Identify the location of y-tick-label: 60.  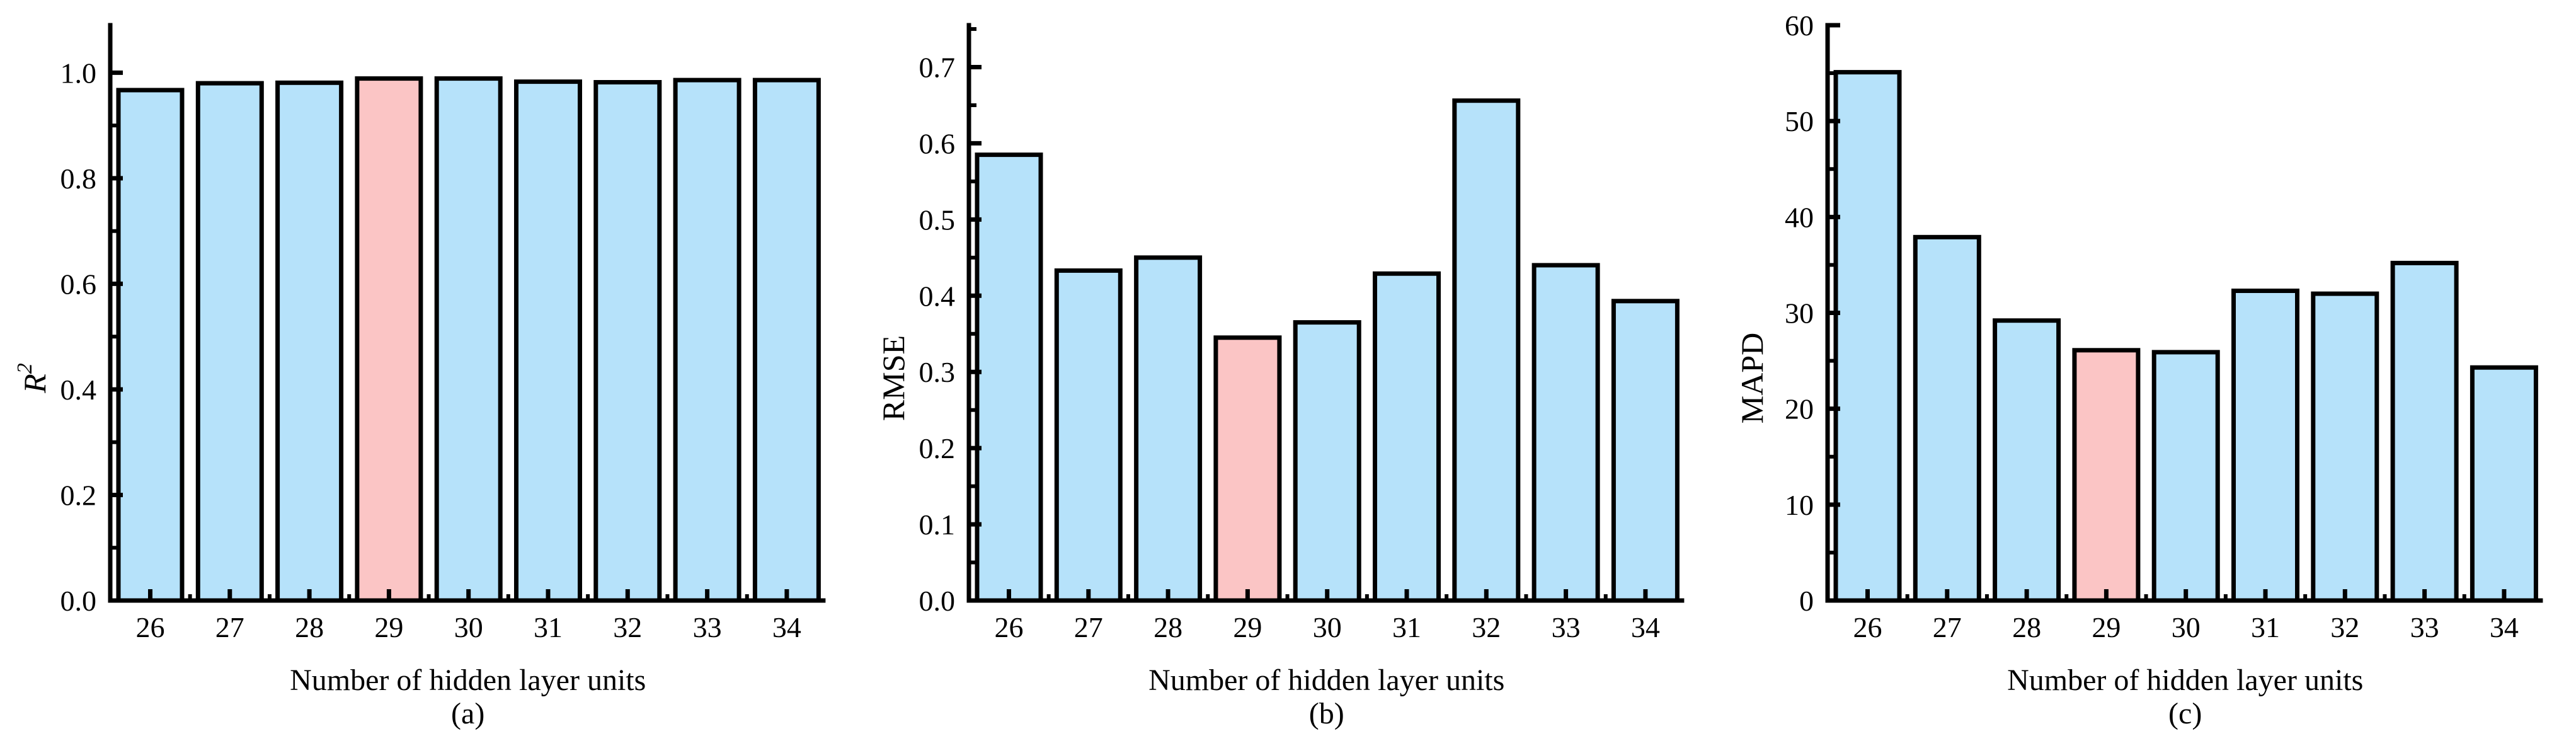
(1799, 25).